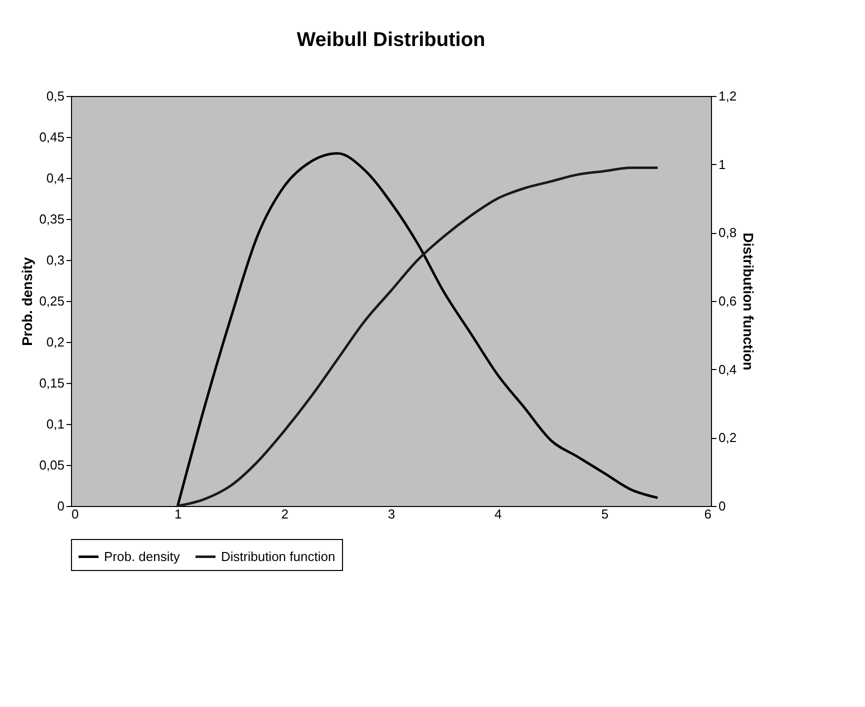  Describe the element at coordinates (55, 96) in the screenshot. I see `y-tick-label: 0,5` at that location.